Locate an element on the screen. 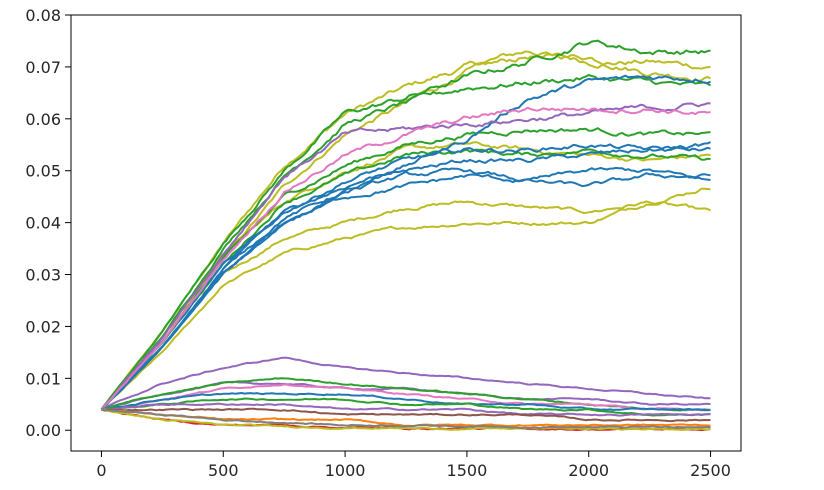 This screenshot has height=490, width=824. y-tick-label: 0.05 is located at coordinates (43, 171).